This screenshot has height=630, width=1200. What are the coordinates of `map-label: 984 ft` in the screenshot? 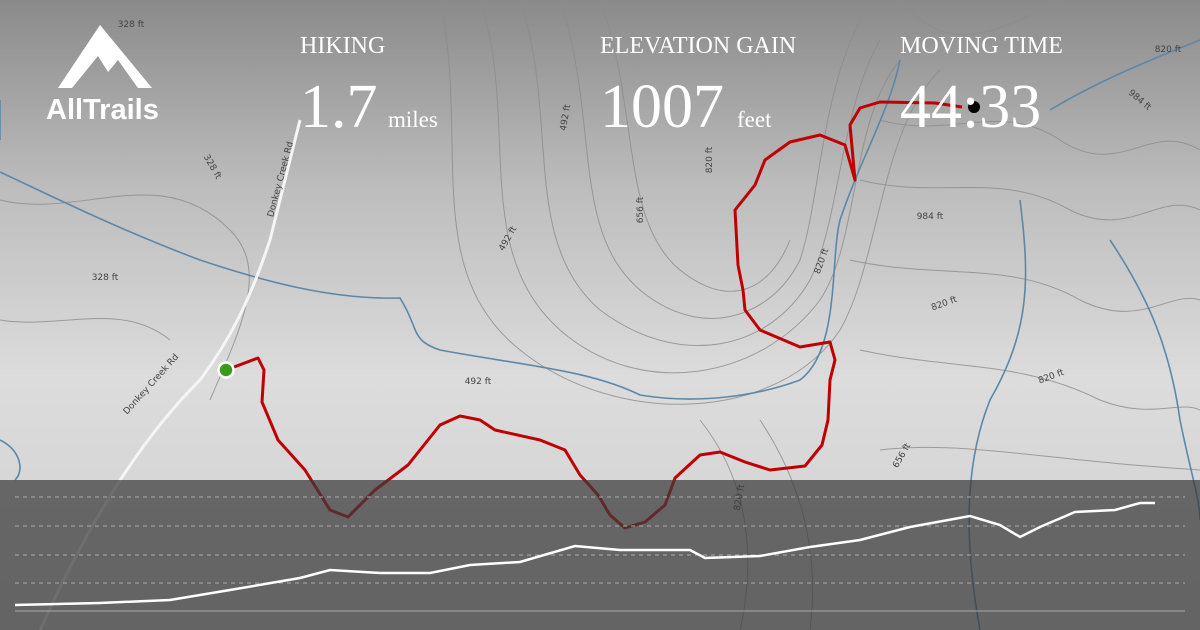 It's located at (930, 217).